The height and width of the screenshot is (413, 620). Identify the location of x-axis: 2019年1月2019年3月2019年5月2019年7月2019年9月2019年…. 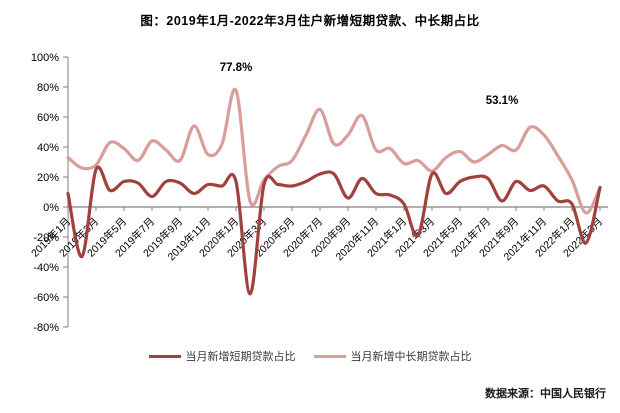
(318, 234).